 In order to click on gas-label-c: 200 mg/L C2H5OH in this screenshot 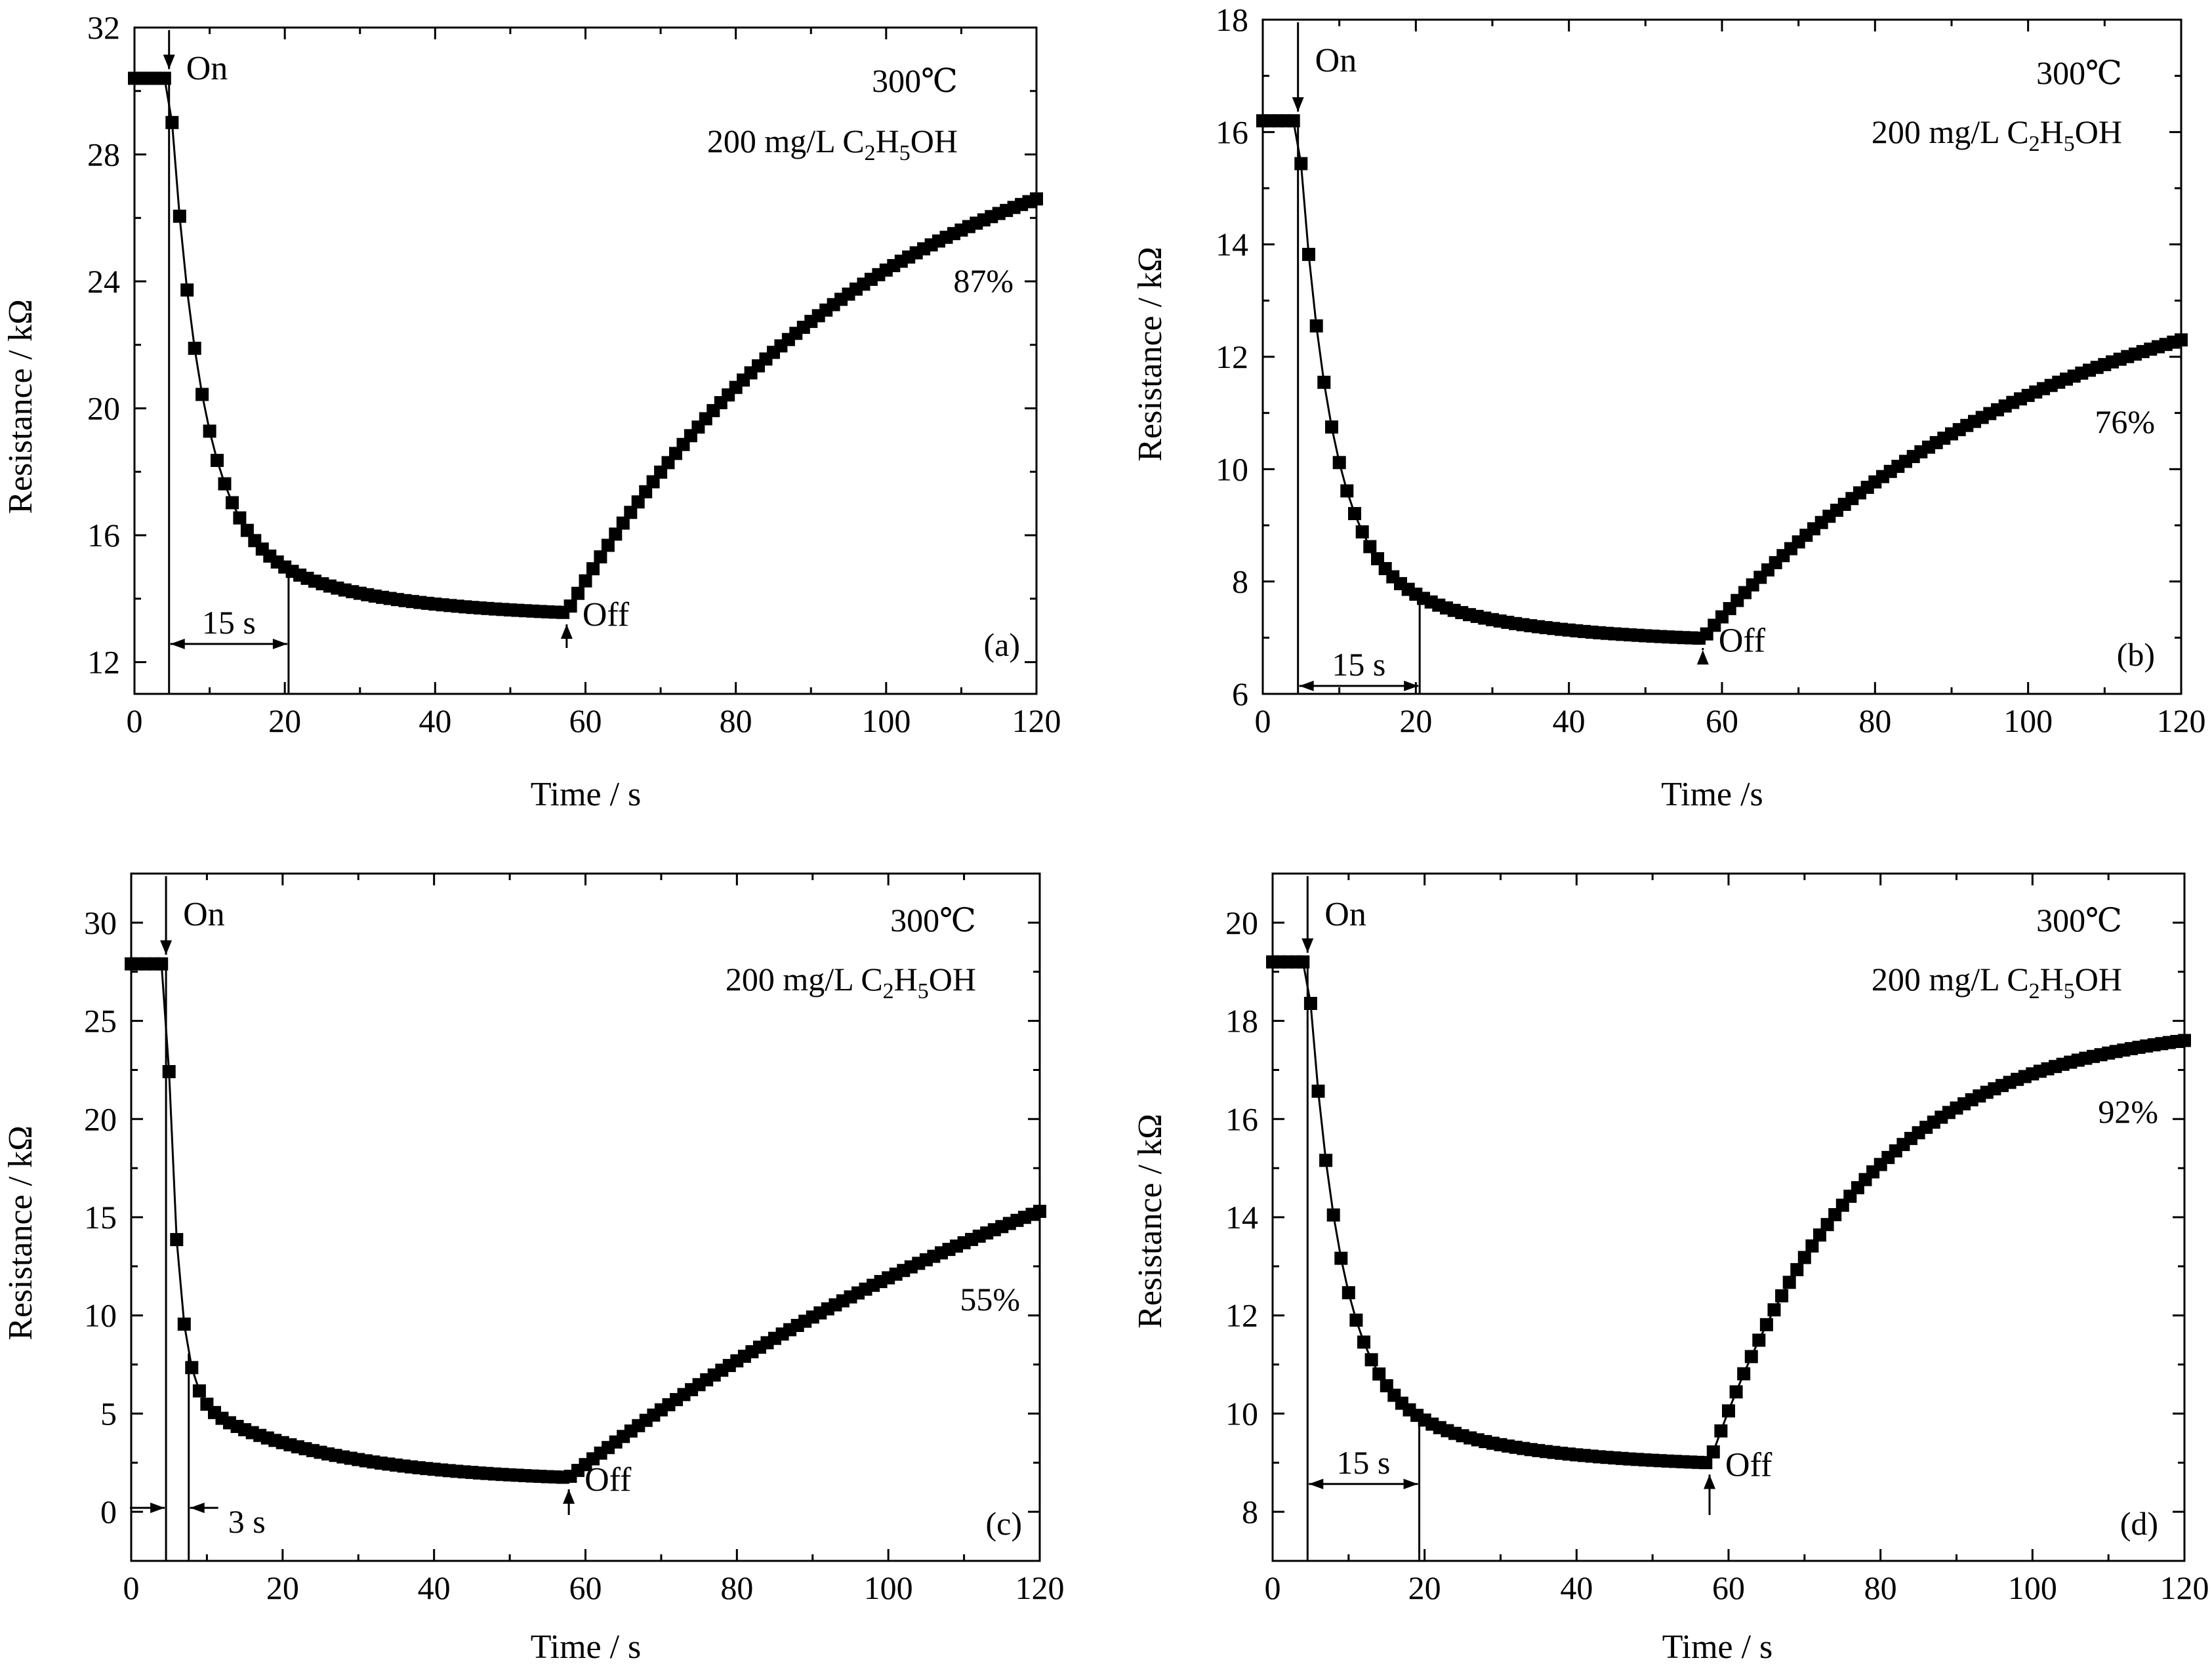, I will do `click(851, 982)`.